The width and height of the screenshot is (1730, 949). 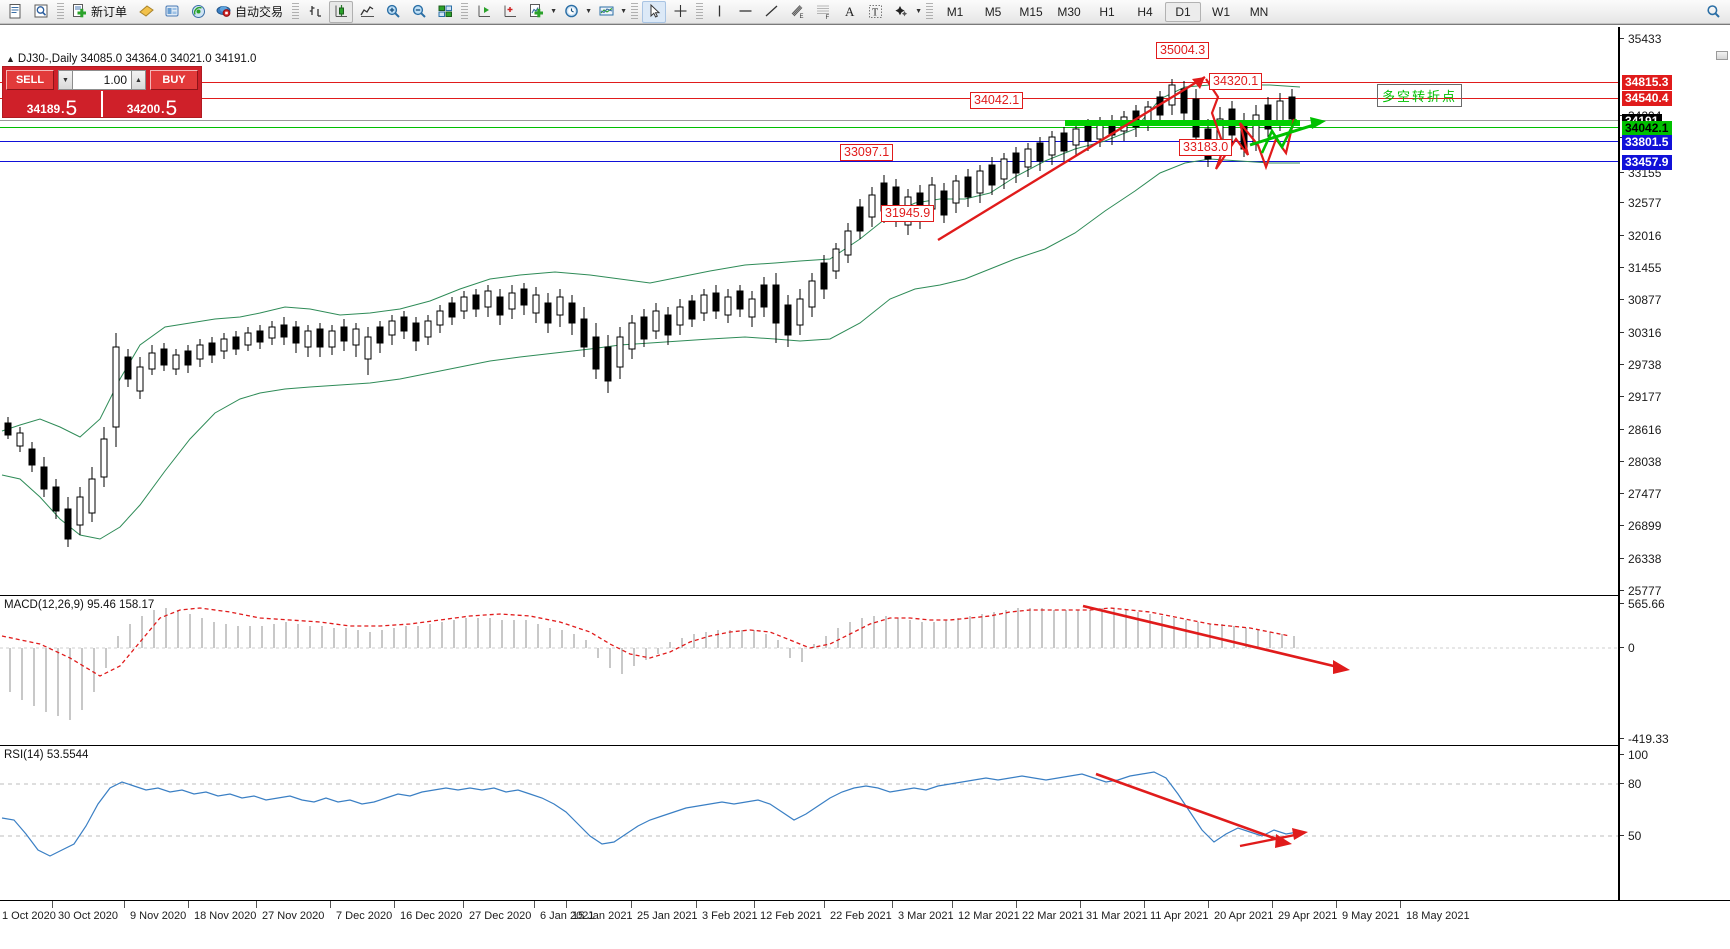 I want to click on periods-clock-icon, so click(x=571, y=12).